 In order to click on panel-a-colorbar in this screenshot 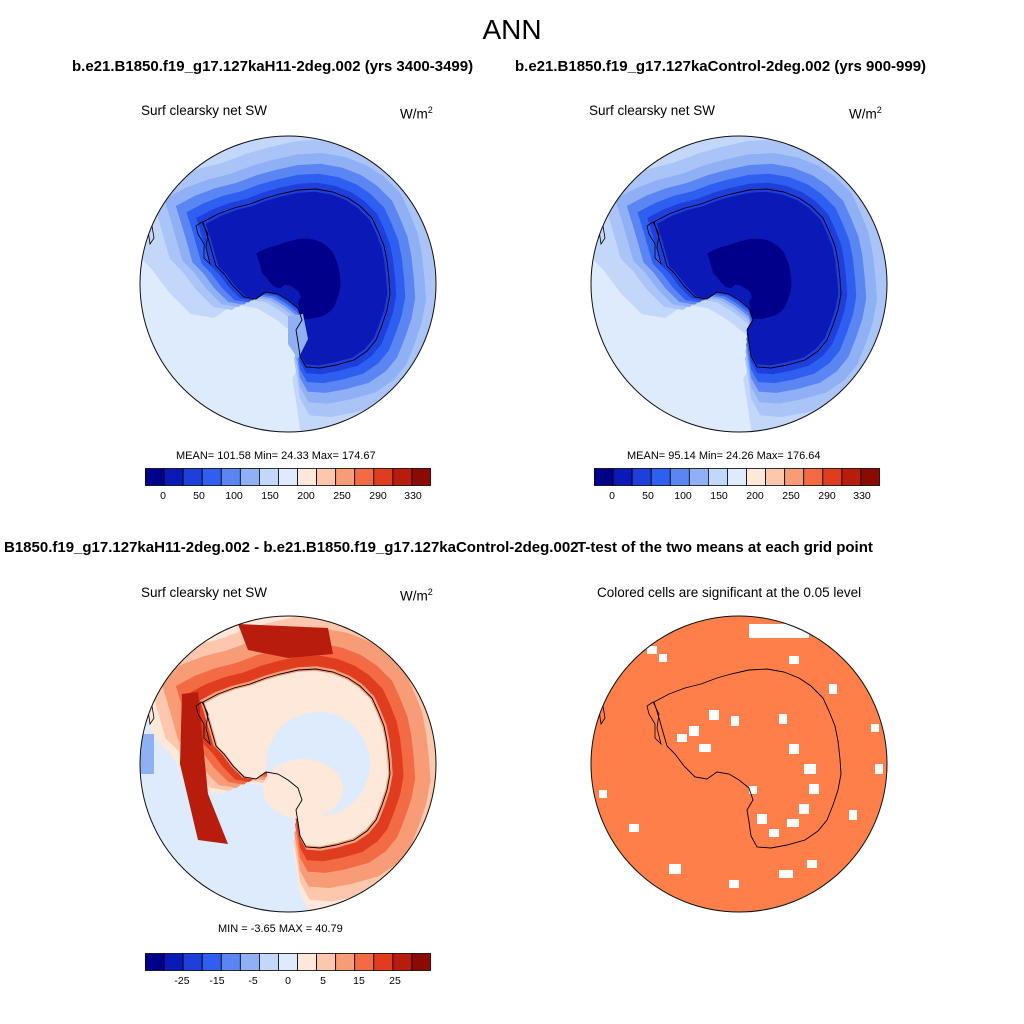, I will do `click(288, 477)`.